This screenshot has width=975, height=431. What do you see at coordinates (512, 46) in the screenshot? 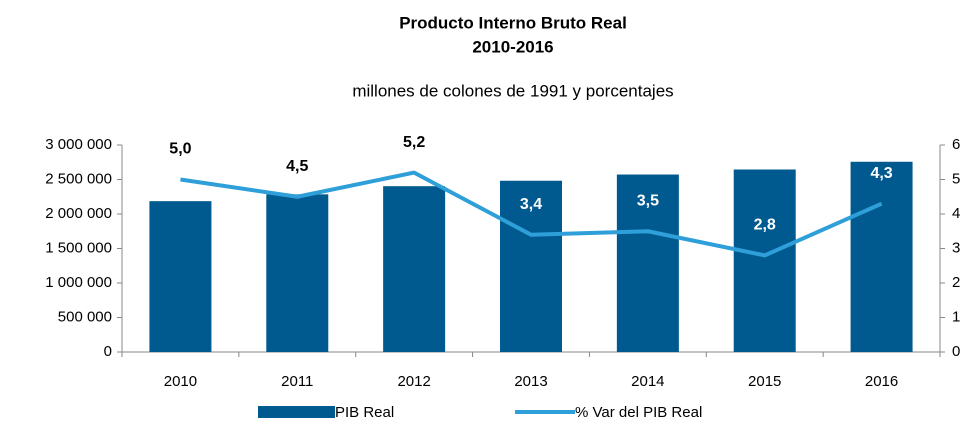
I see `chart-subtitle: 2010-2016` at bounding box center [512, 46].